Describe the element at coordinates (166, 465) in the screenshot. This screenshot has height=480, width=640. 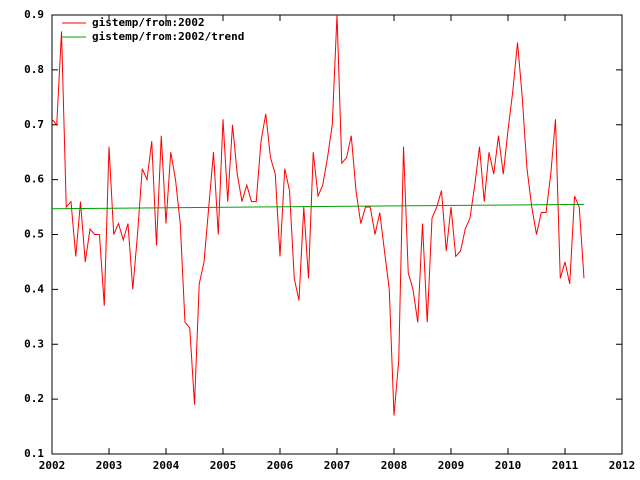
I see `x-tick-label: 2004` at that location.